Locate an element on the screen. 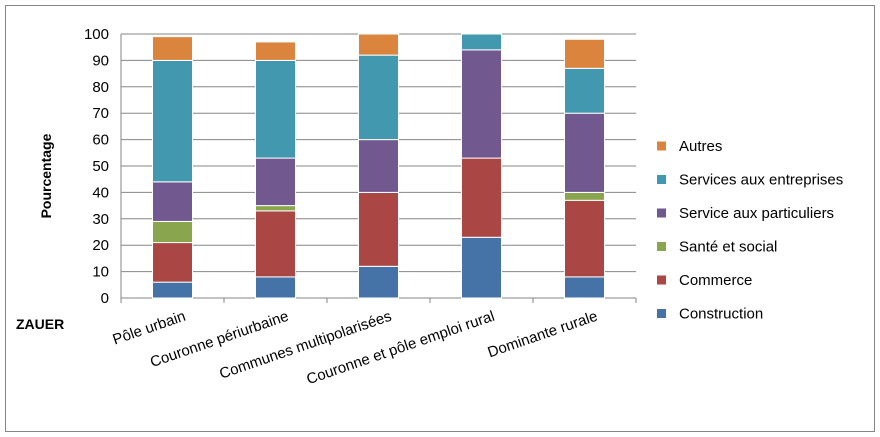  legend-label: Commerce is located at coordinates (715, 280).